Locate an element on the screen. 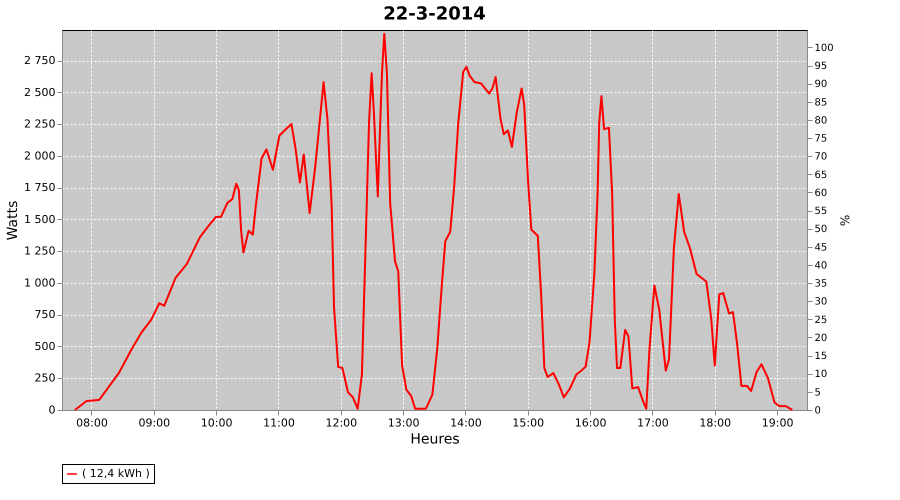 Image resolution: width=900 pixels, height=500 pixels. y2-tick-label: 90 is located at coordinates (821, 84).